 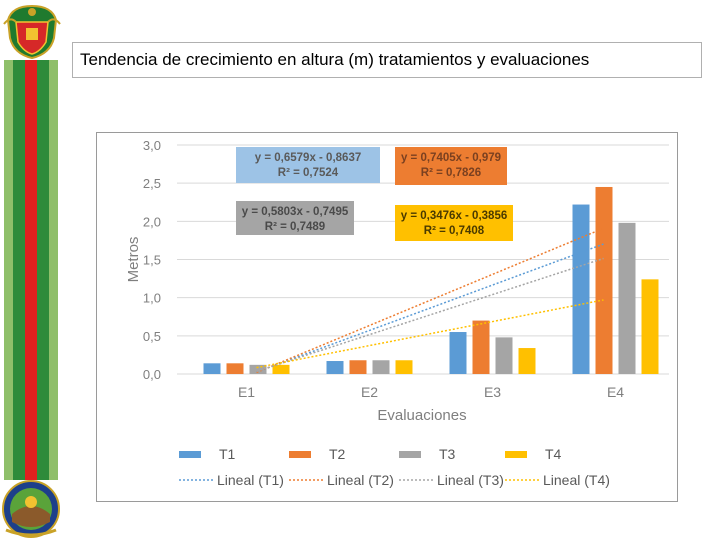 I want to click on bar-T4-E3, so click(x=527, y=361).